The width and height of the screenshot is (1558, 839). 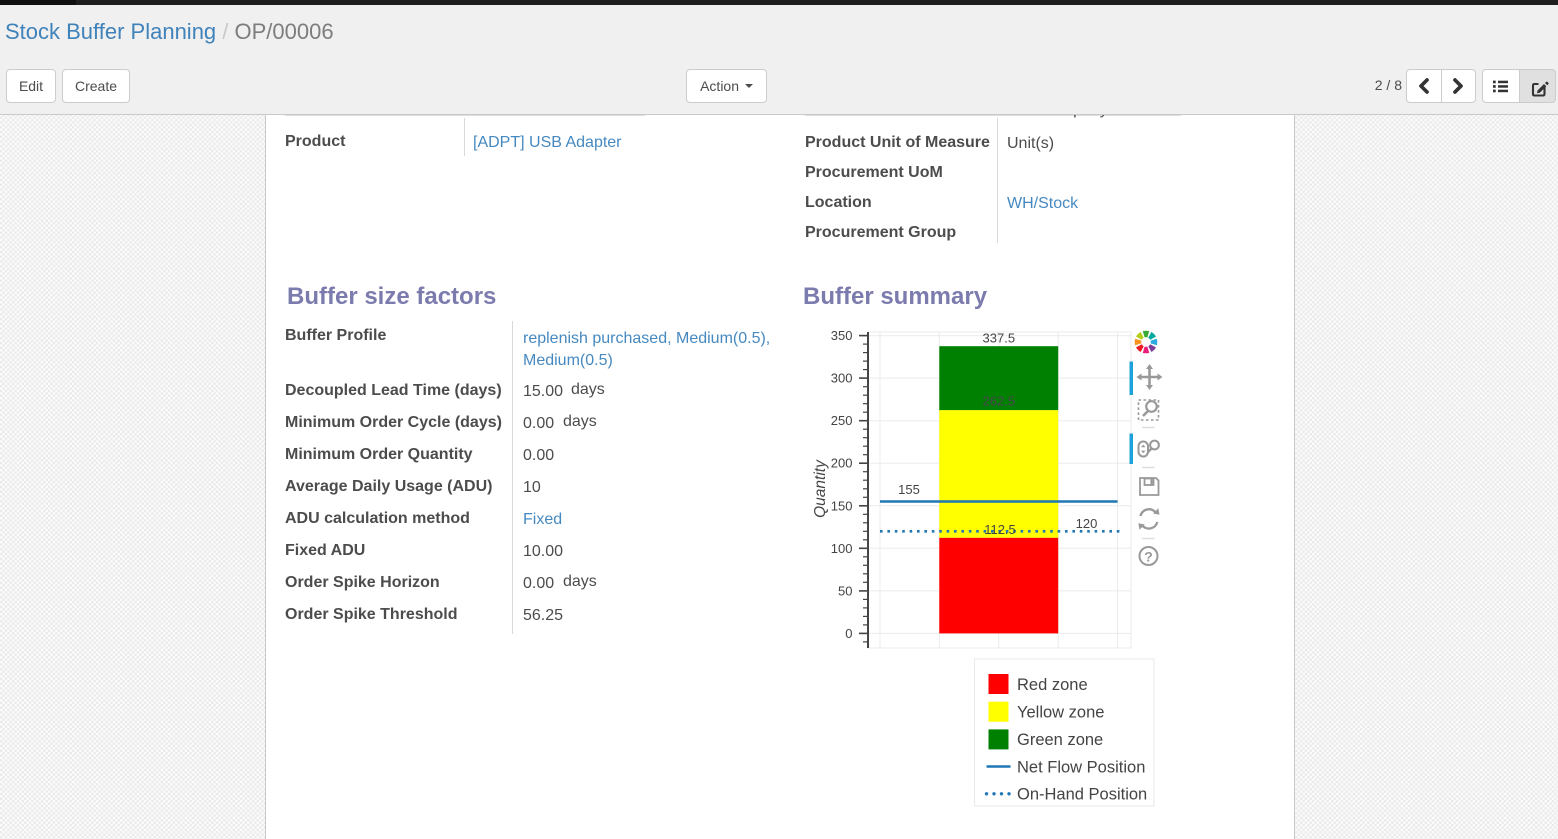 I want to click on svg-text: On-Hand Position, so click(x=1082, y=795).